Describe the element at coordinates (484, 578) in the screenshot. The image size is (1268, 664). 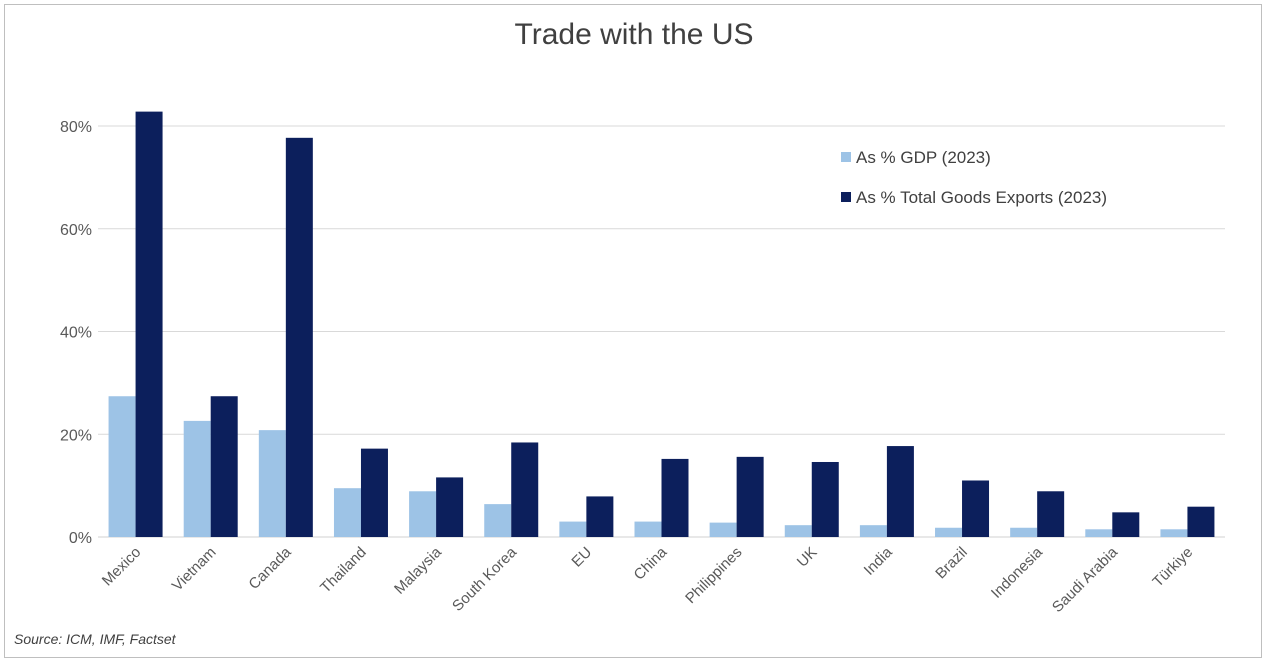
I see `x-tick-label: South Korea` at that location.